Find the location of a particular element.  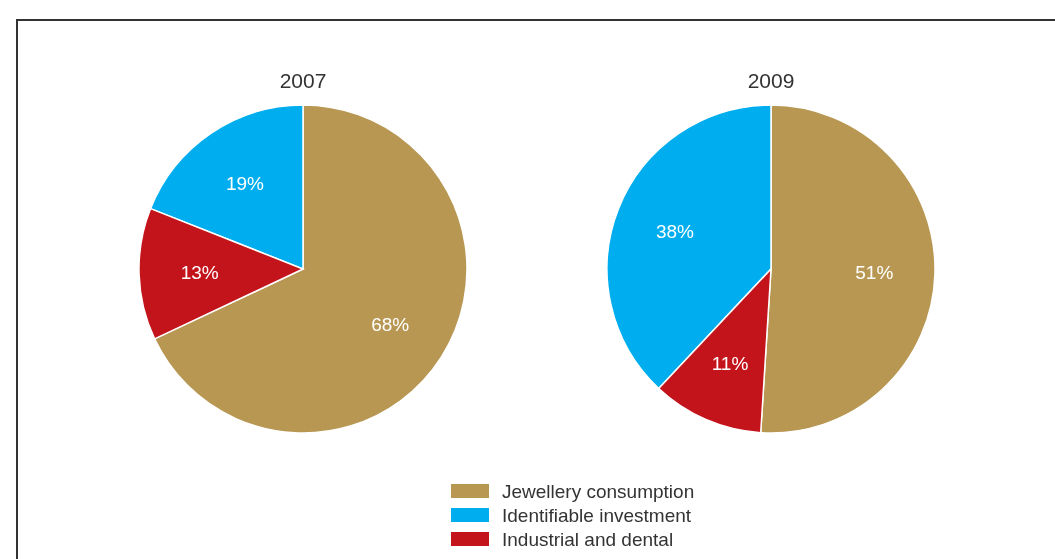

legend-label: Identifiable investment is located at coordinates (597, 515).